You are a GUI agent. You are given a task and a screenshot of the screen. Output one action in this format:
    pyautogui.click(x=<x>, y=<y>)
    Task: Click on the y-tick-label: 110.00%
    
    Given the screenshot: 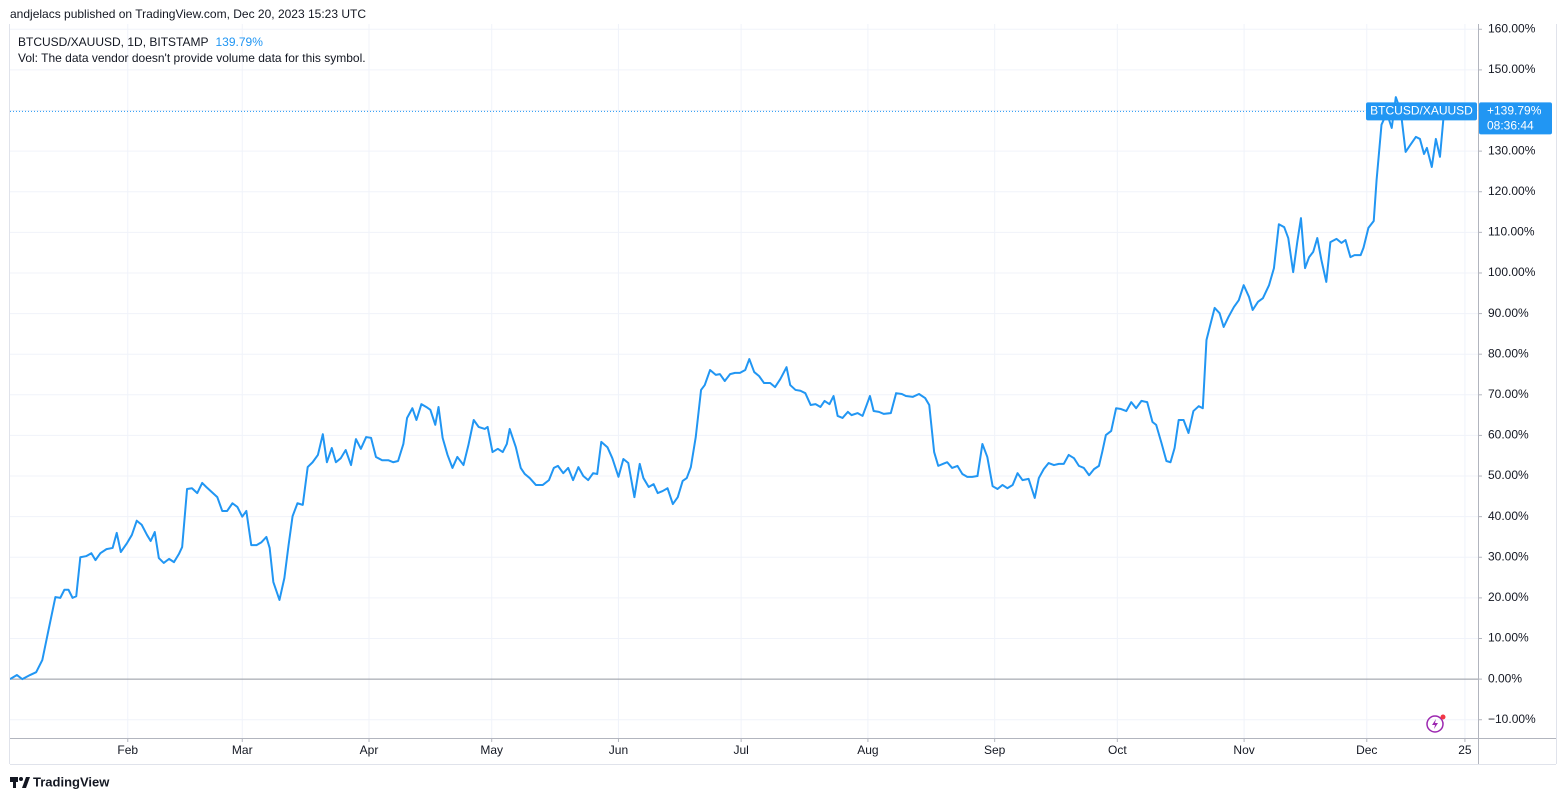 What is the action you would take?
    pyautogui.click(x=1511, y=232)
    